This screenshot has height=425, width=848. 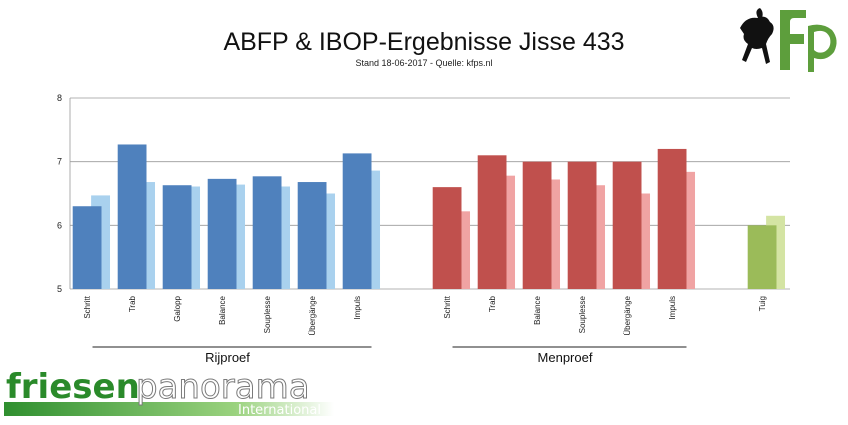 What do you see at coordinates (223, 387) in the screenshot?
I see `svg-text: panorama` at bounding box center [223, 387].